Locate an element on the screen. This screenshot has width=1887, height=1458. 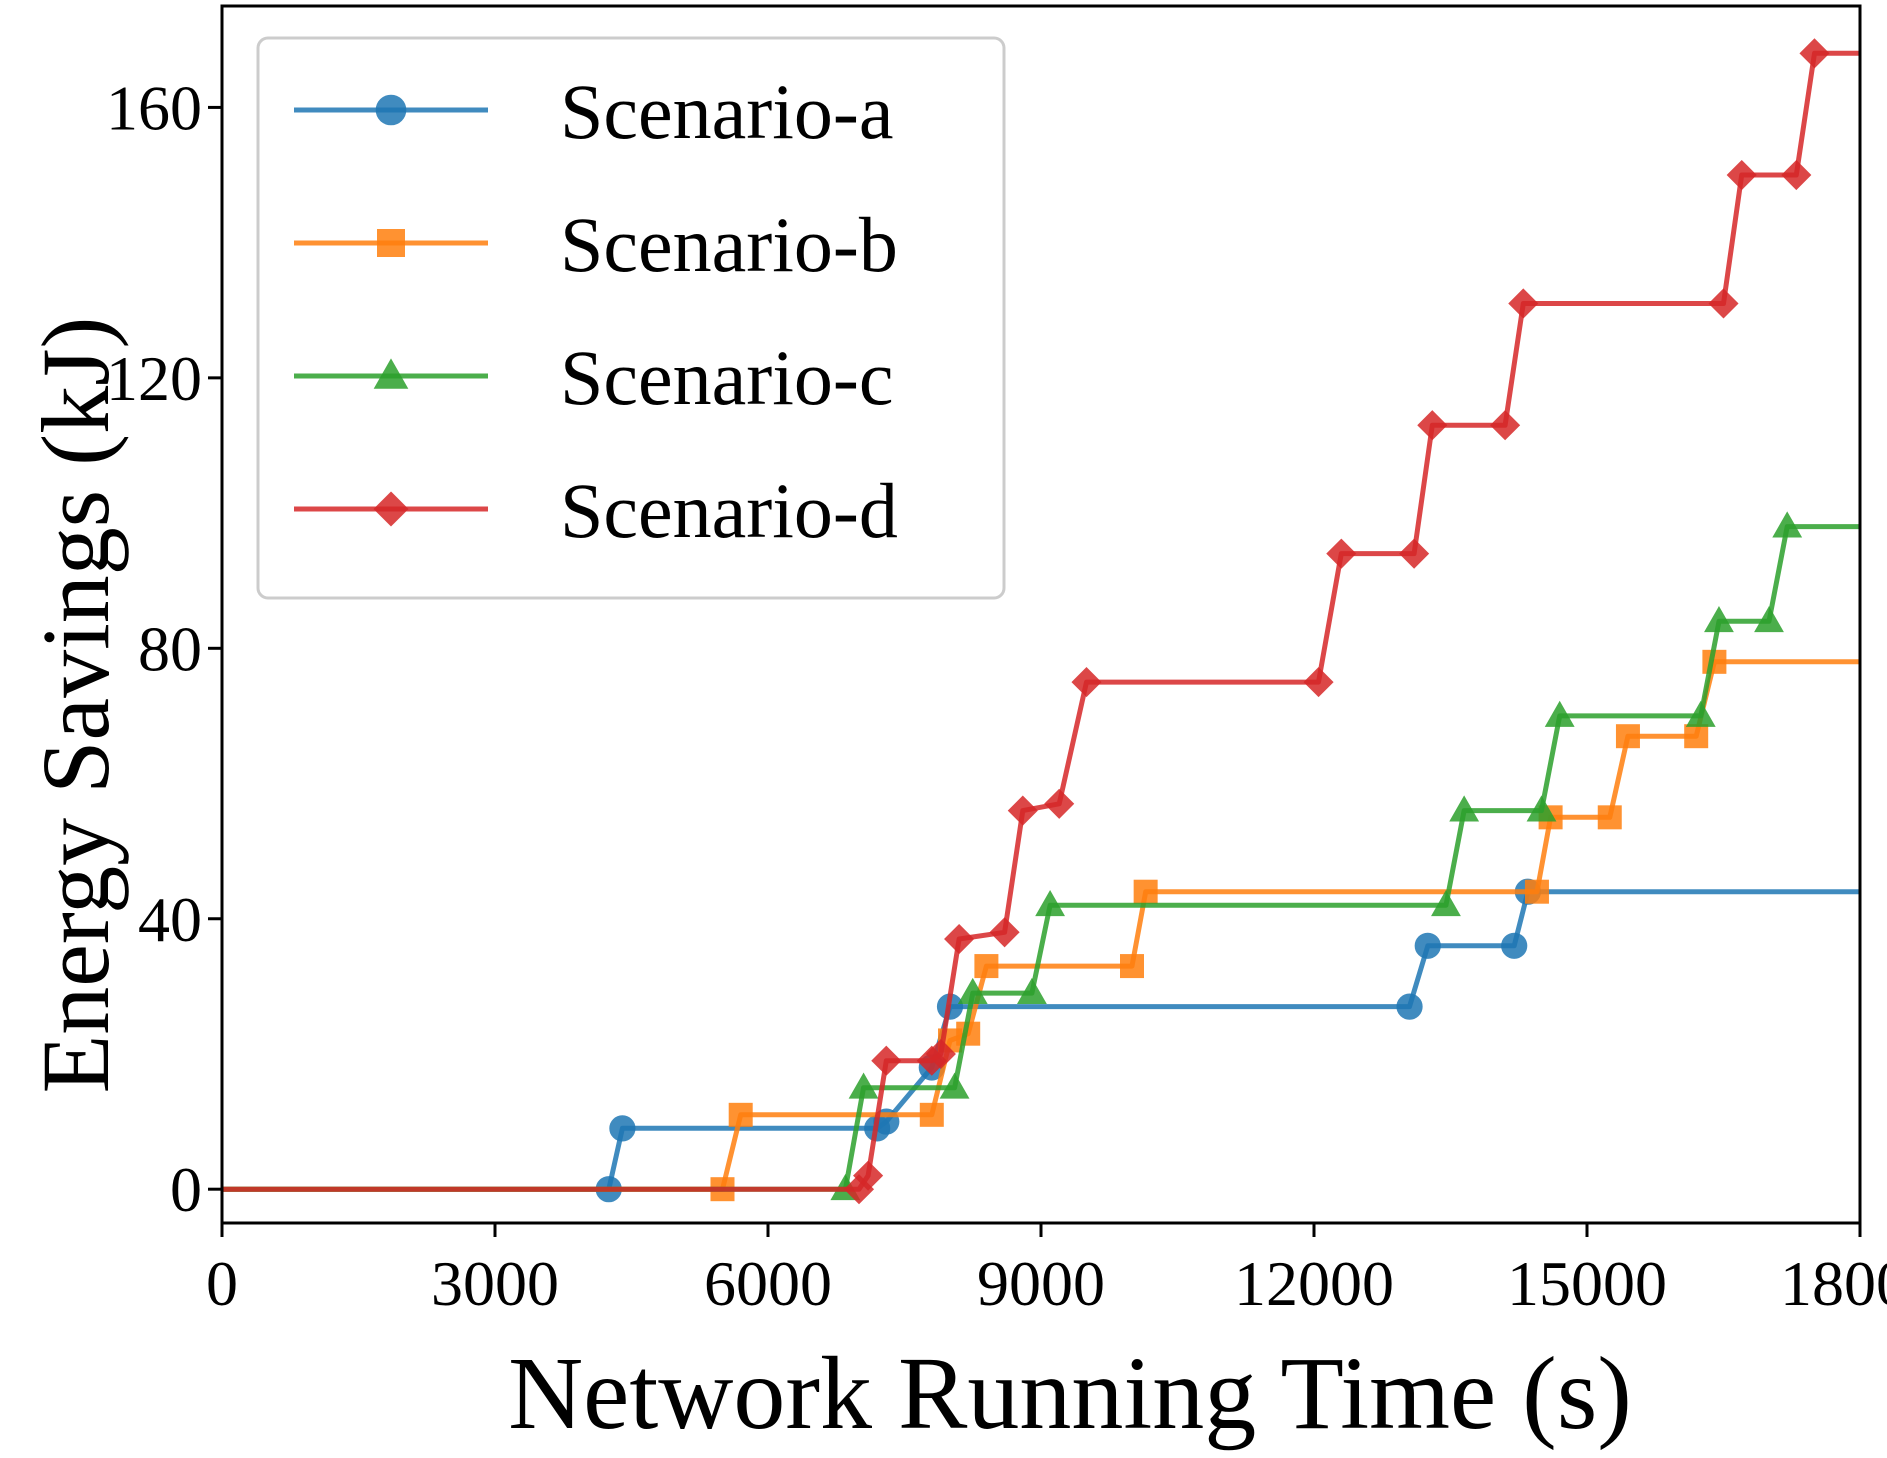
y-tick-label: 40 is located at coordinates (170, 919).